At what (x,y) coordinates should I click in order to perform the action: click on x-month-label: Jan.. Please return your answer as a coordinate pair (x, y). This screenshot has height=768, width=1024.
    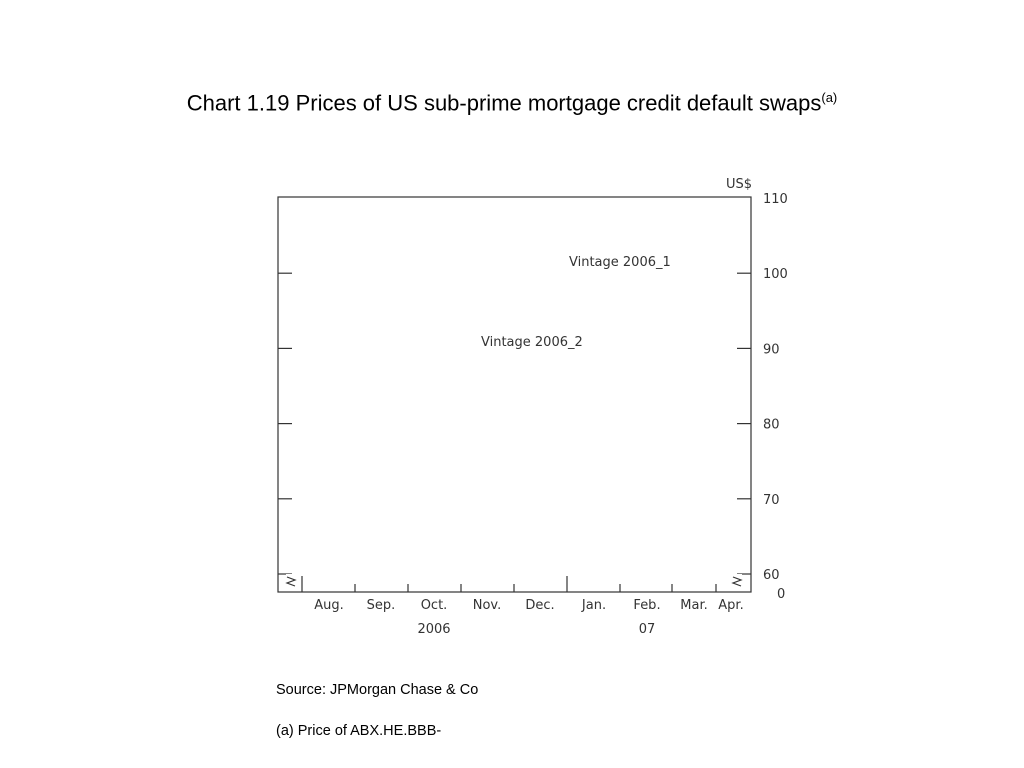
    Looking at the image, I should click on (593, 605).